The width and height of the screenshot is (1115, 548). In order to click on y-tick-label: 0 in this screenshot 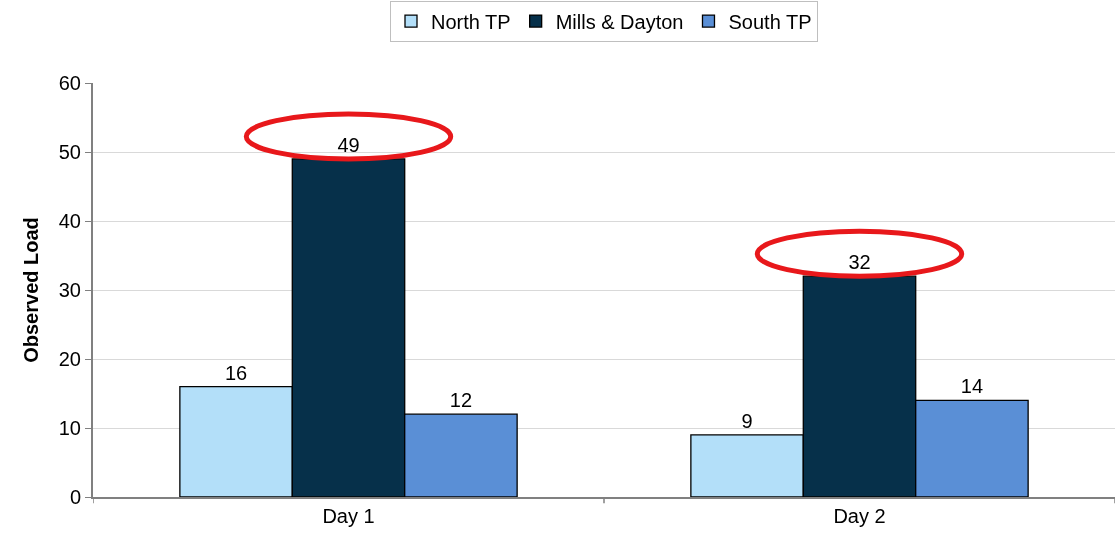, I will do `click(75, 497)`.